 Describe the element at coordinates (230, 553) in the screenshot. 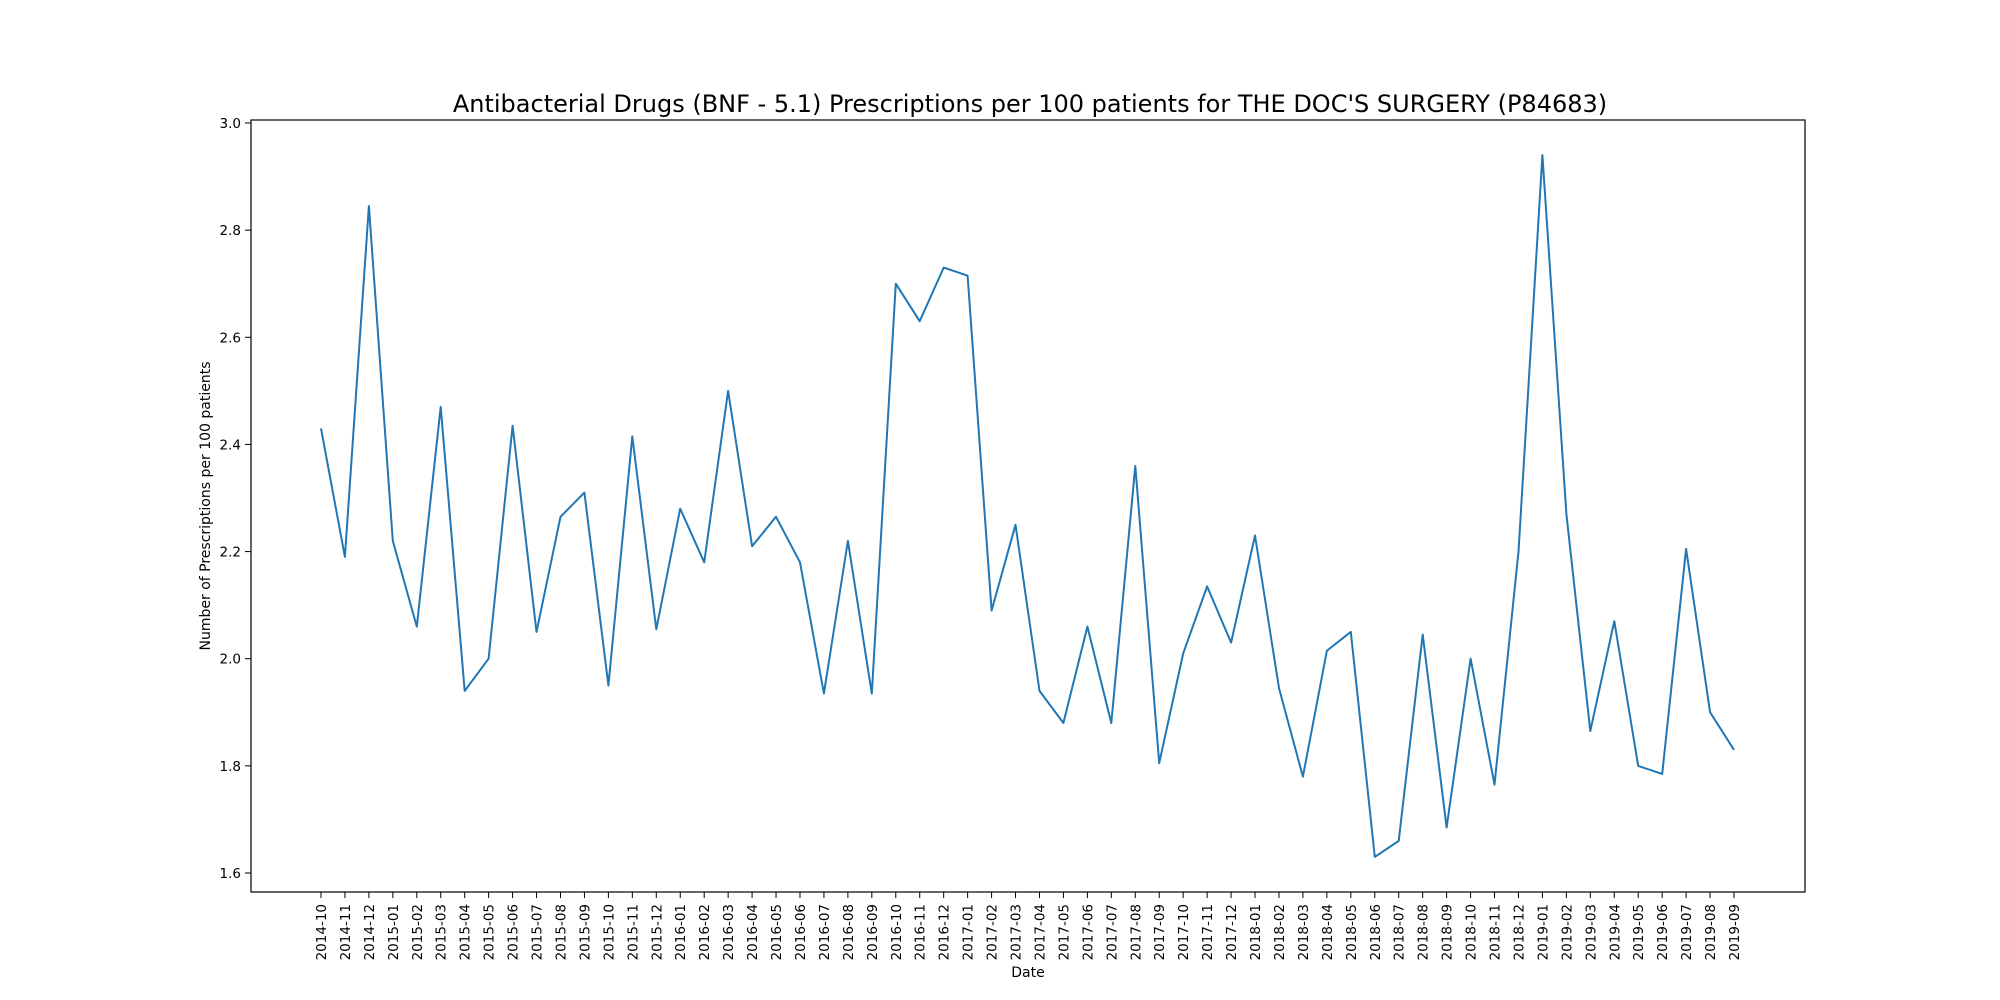

I see `y-tick-label: 2.2` at that location.